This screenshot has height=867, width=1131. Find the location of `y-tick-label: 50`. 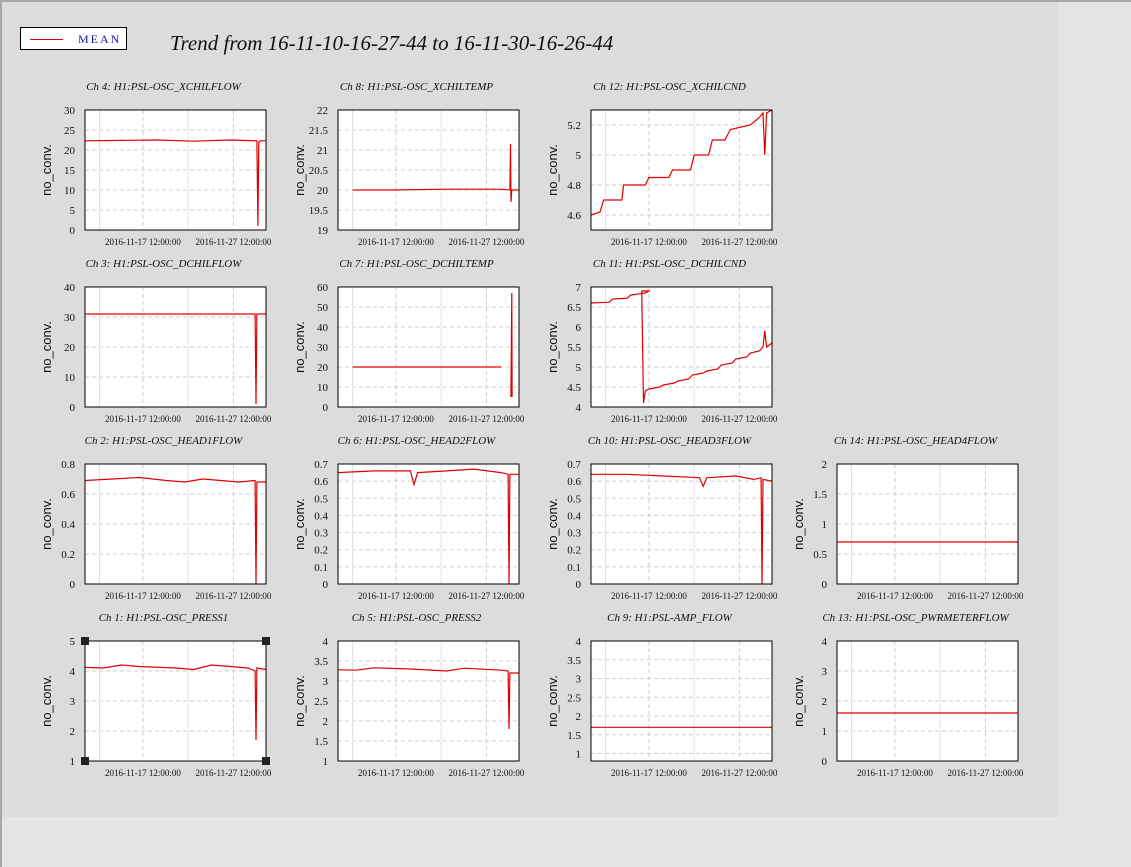

y-tick-label: 50 is located at coordinates (323, 308).